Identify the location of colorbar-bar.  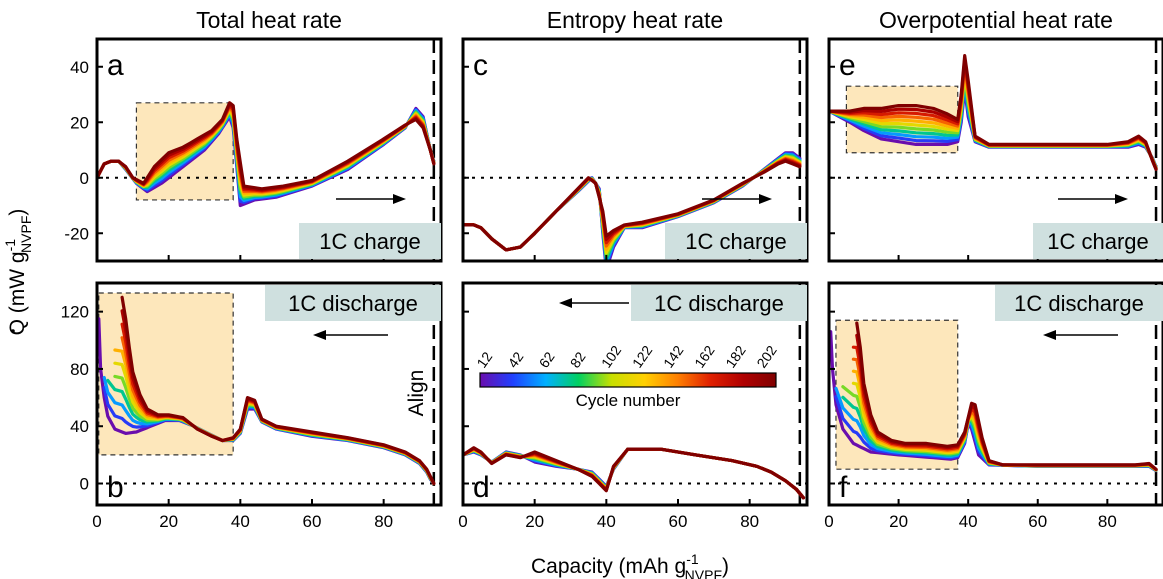
(628, 380).